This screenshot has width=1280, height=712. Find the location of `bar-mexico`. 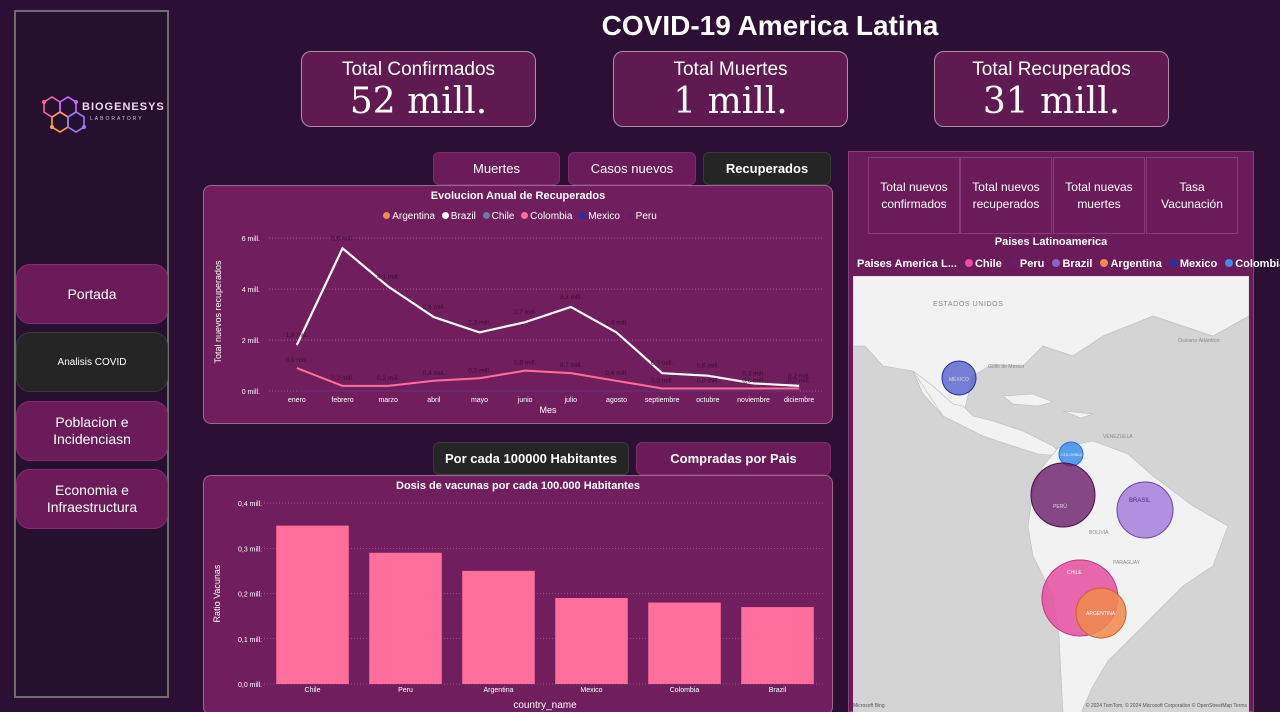

bar-mexico is located at coordinates (591, 641).